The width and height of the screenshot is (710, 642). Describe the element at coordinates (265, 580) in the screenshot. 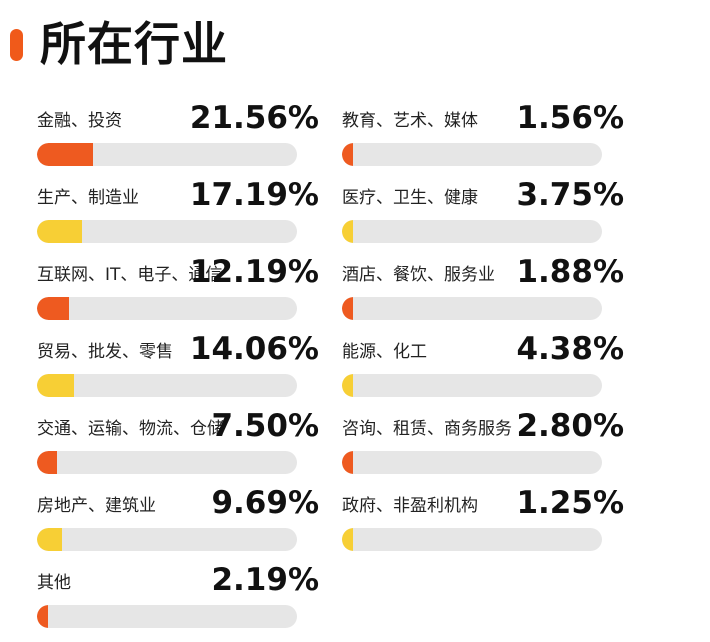

I see `industry-value: 2.19%` at that location.